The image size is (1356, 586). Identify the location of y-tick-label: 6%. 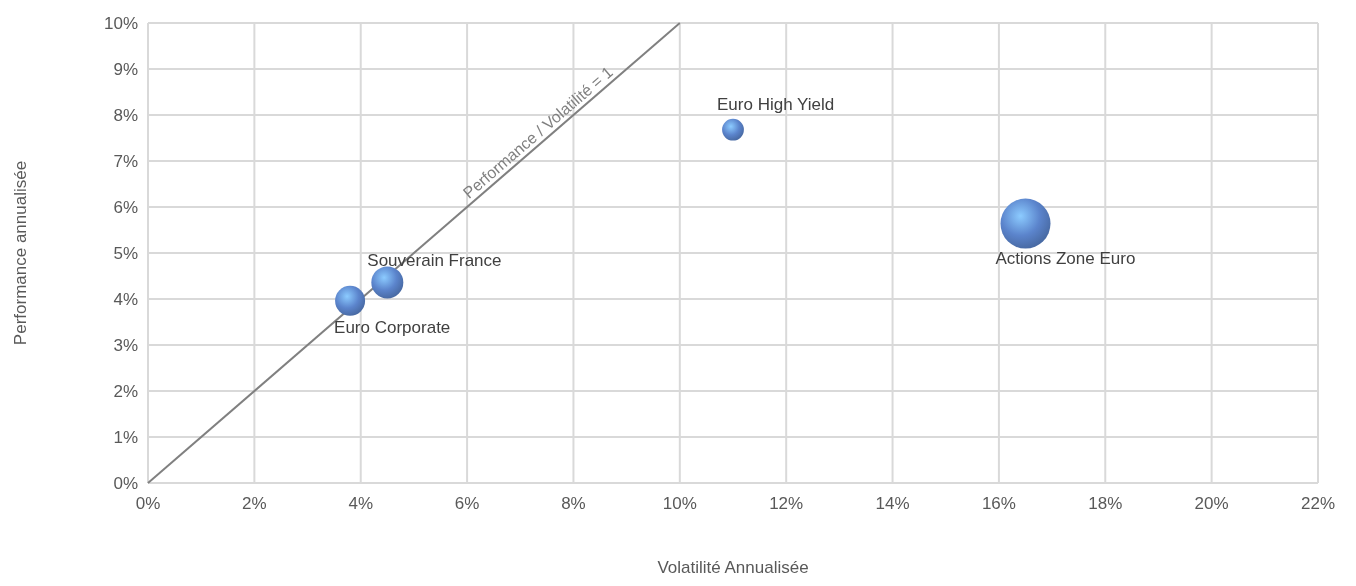
(125, 207).